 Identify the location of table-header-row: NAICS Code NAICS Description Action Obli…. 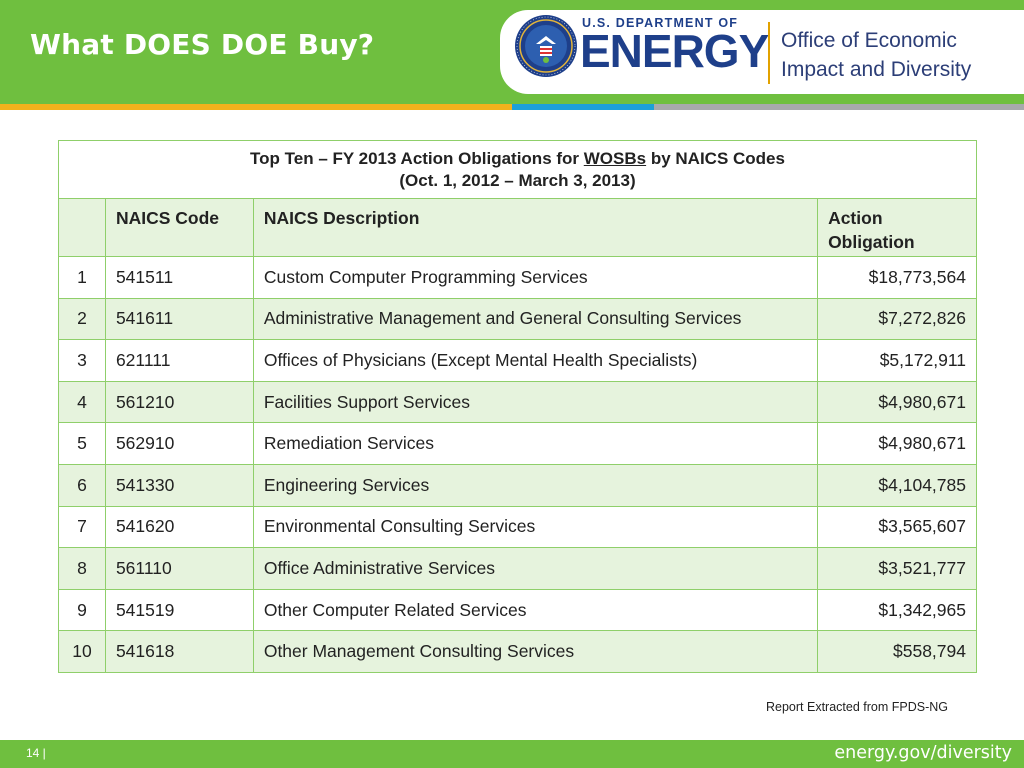
(517, 227).